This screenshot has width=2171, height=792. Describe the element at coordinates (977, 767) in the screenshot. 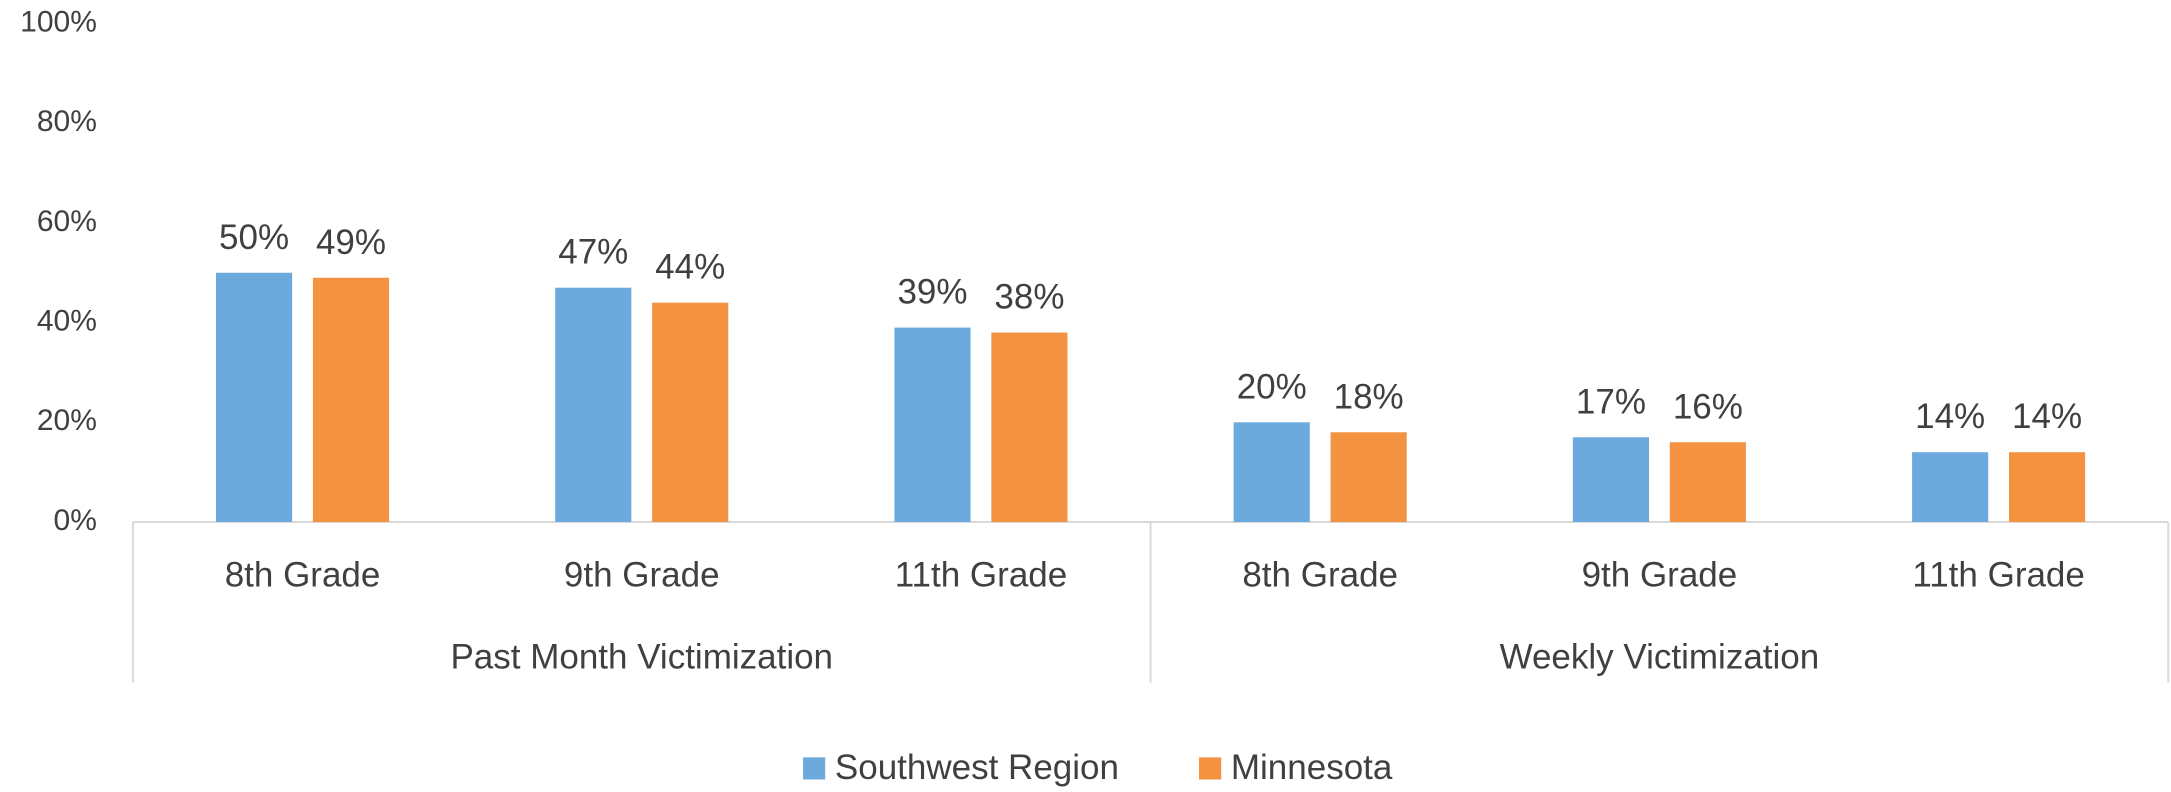

I see `legend-label: Southwest Region` at that location.